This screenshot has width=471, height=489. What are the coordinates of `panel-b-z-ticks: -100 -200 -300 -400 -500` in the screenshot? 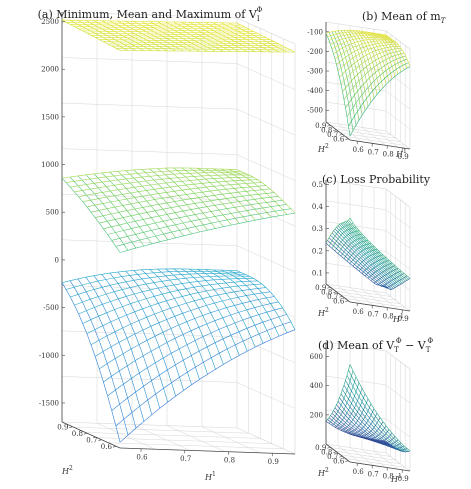 It's located at (318, 71).